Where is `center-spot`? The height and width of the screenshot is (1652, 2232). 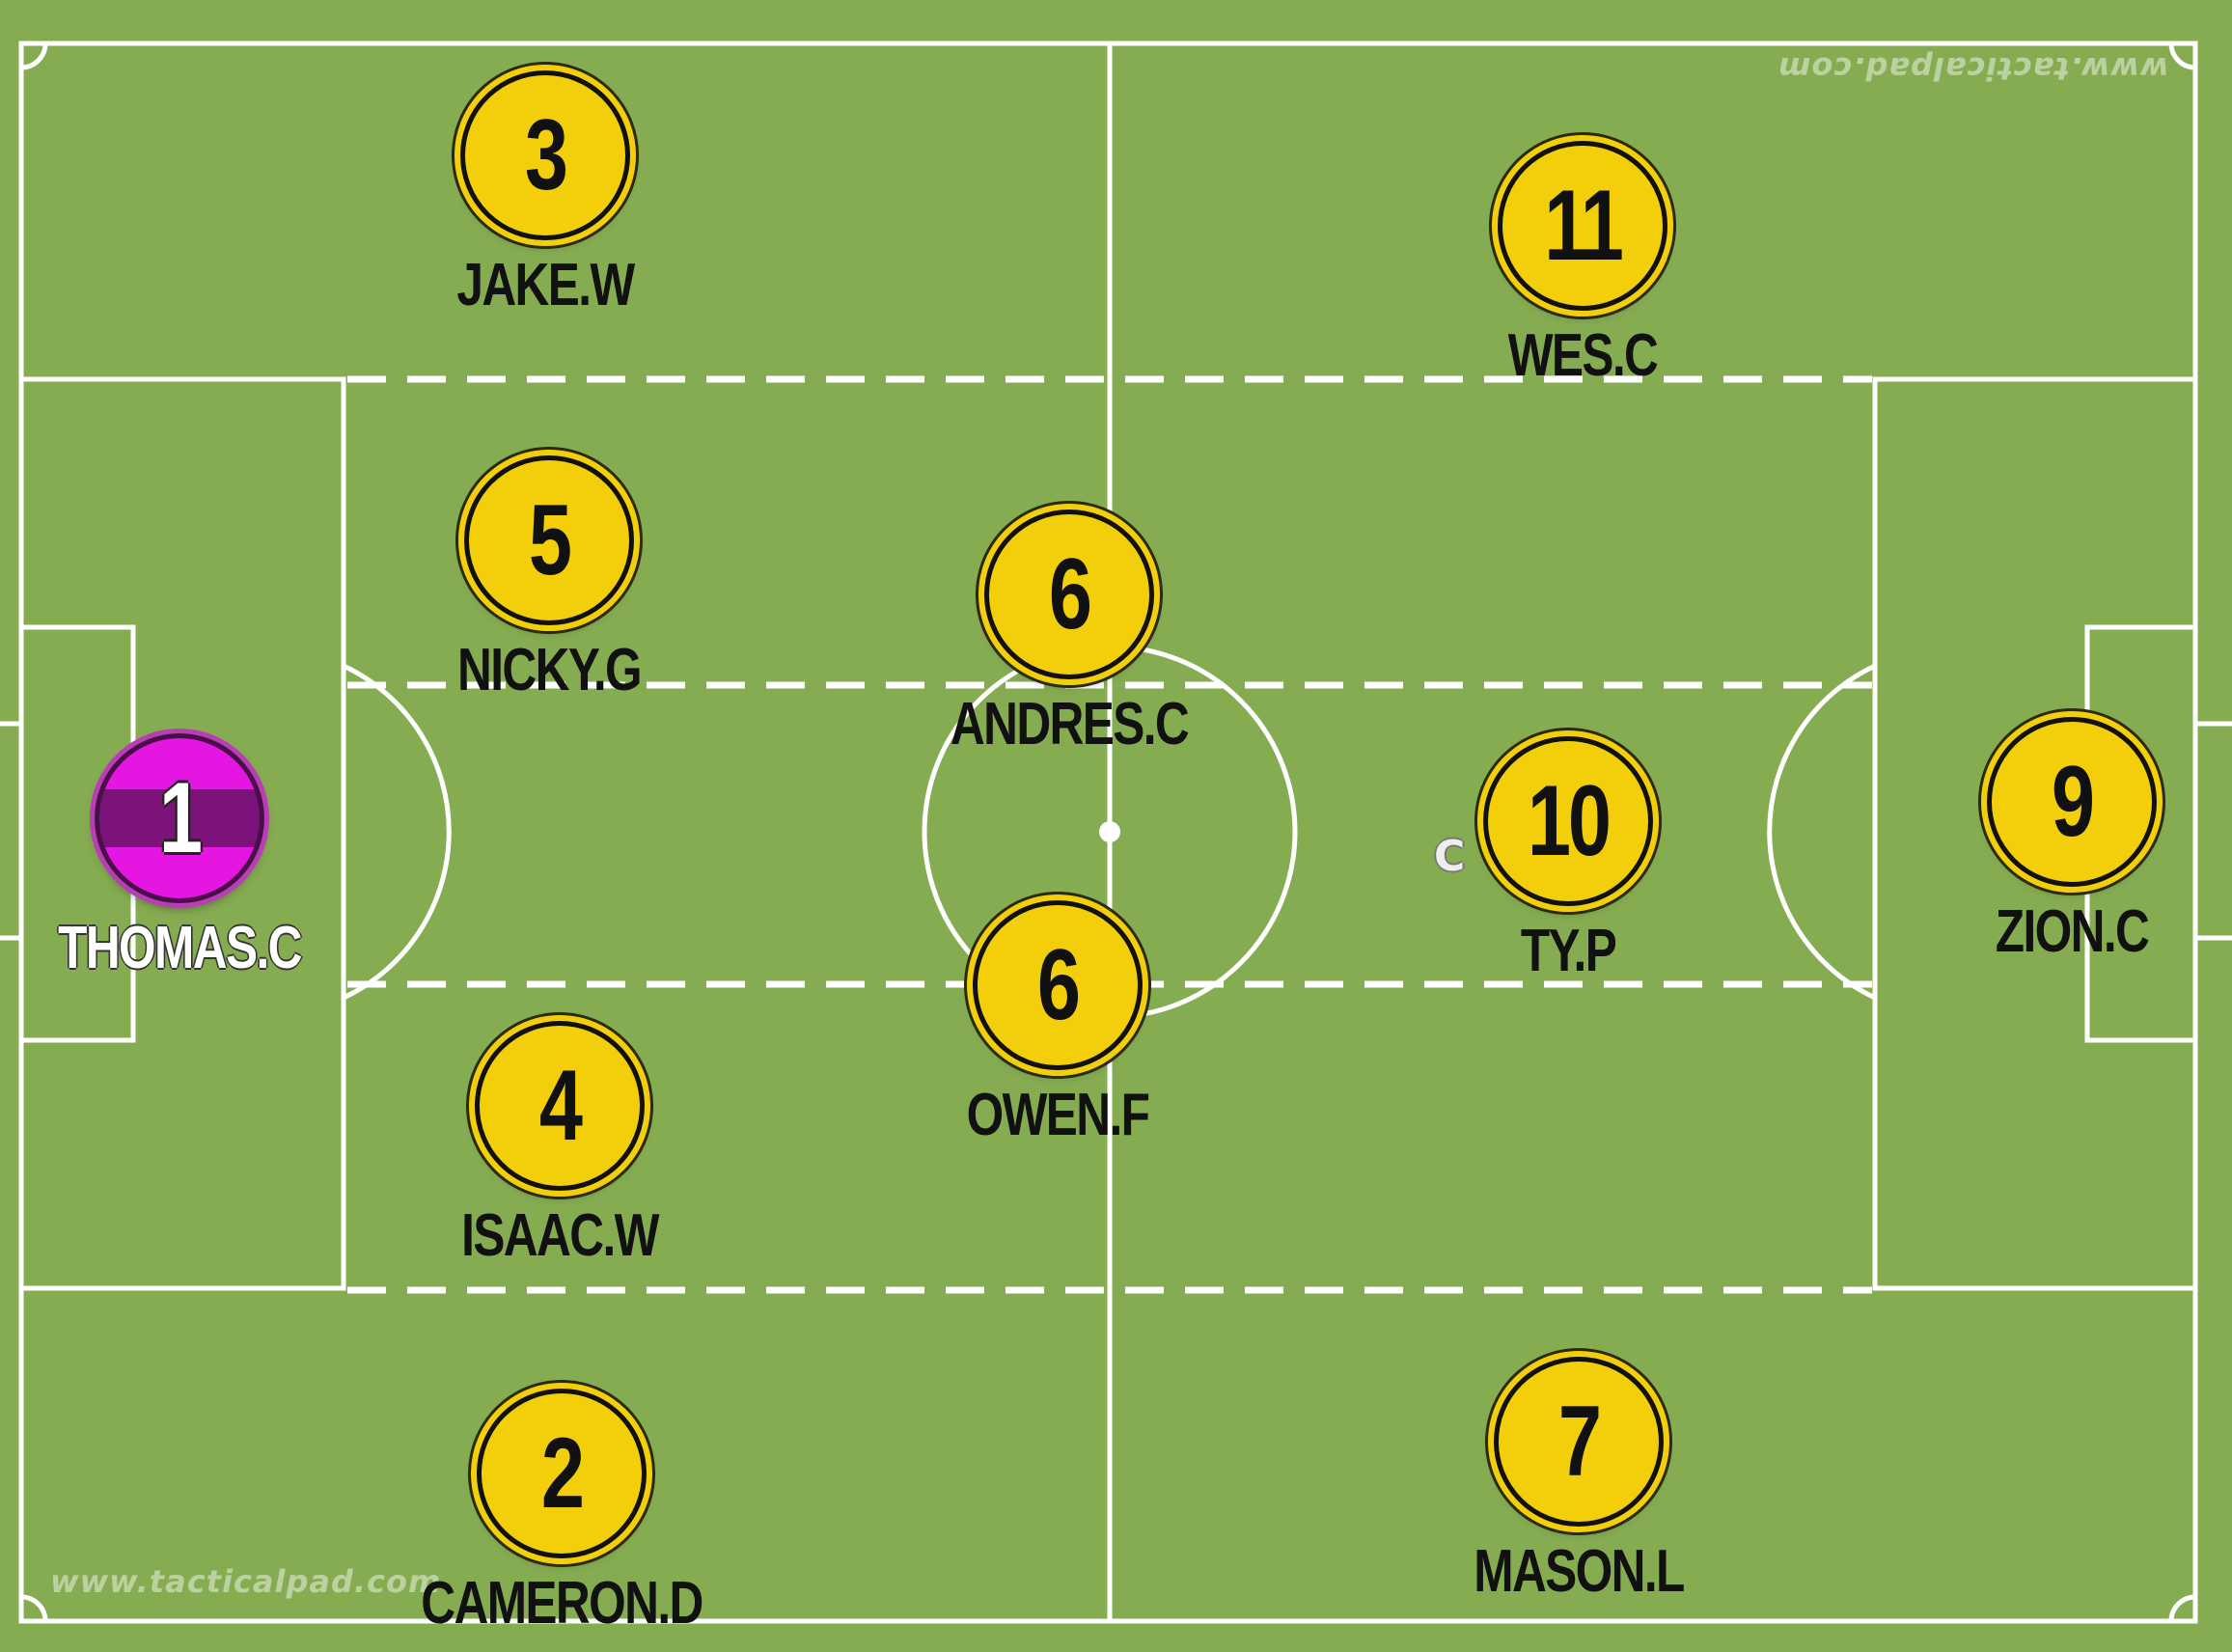 center-spot is located at coordinates (1109, 831).